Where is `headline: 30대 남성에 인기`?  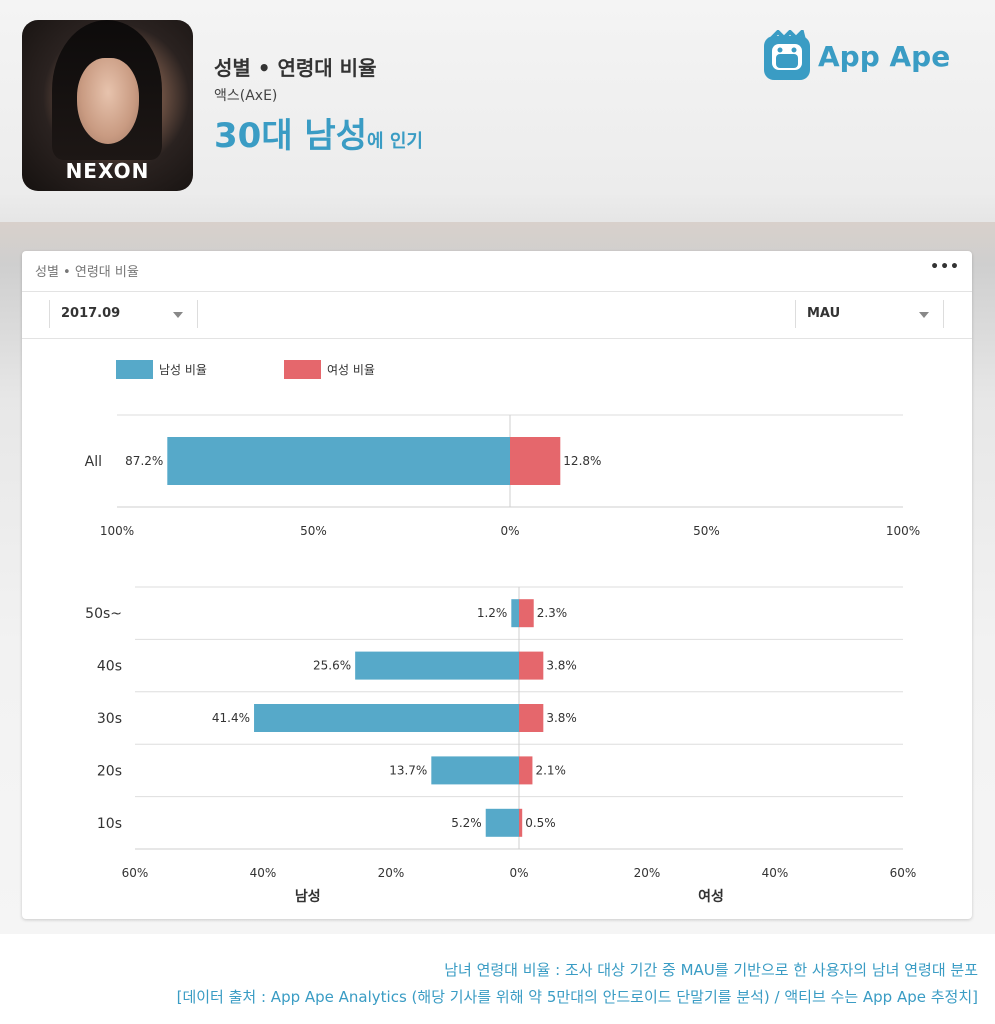 headline: 30대 남성에 인기 is located at coordinates (318, 132).